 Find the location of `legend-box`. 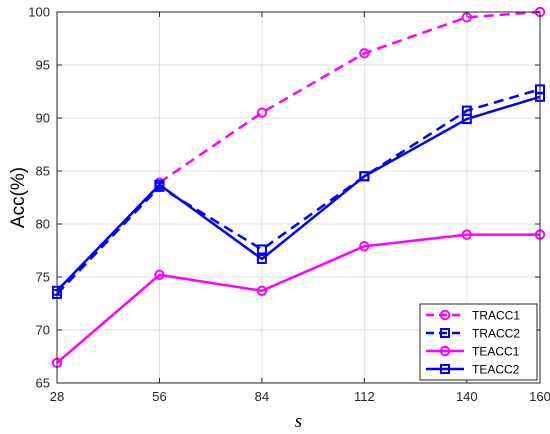

legend-box is located at coordinates (478, 342).